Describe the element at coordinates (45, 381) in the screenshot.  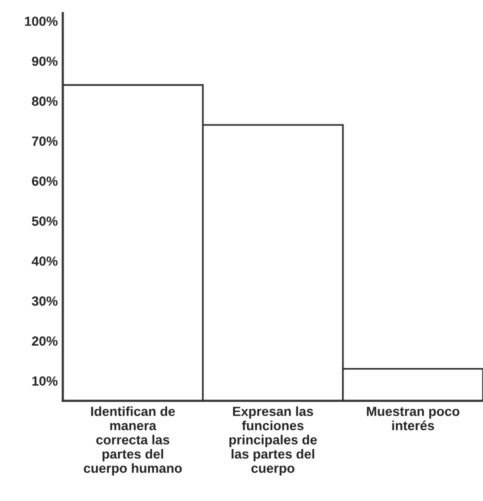
I see `y-tick-label: 10%` at that location.